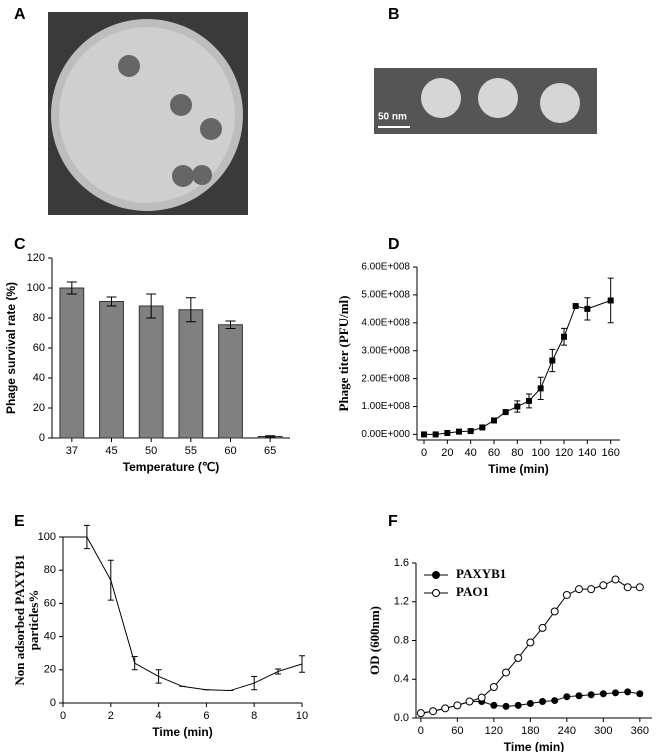 This screenshot has height=752, width=660. What do you see at coordinates (401, 679) in the screenshot?
I see `y-tick-label: 0.4` at bounding box center [401, 679].